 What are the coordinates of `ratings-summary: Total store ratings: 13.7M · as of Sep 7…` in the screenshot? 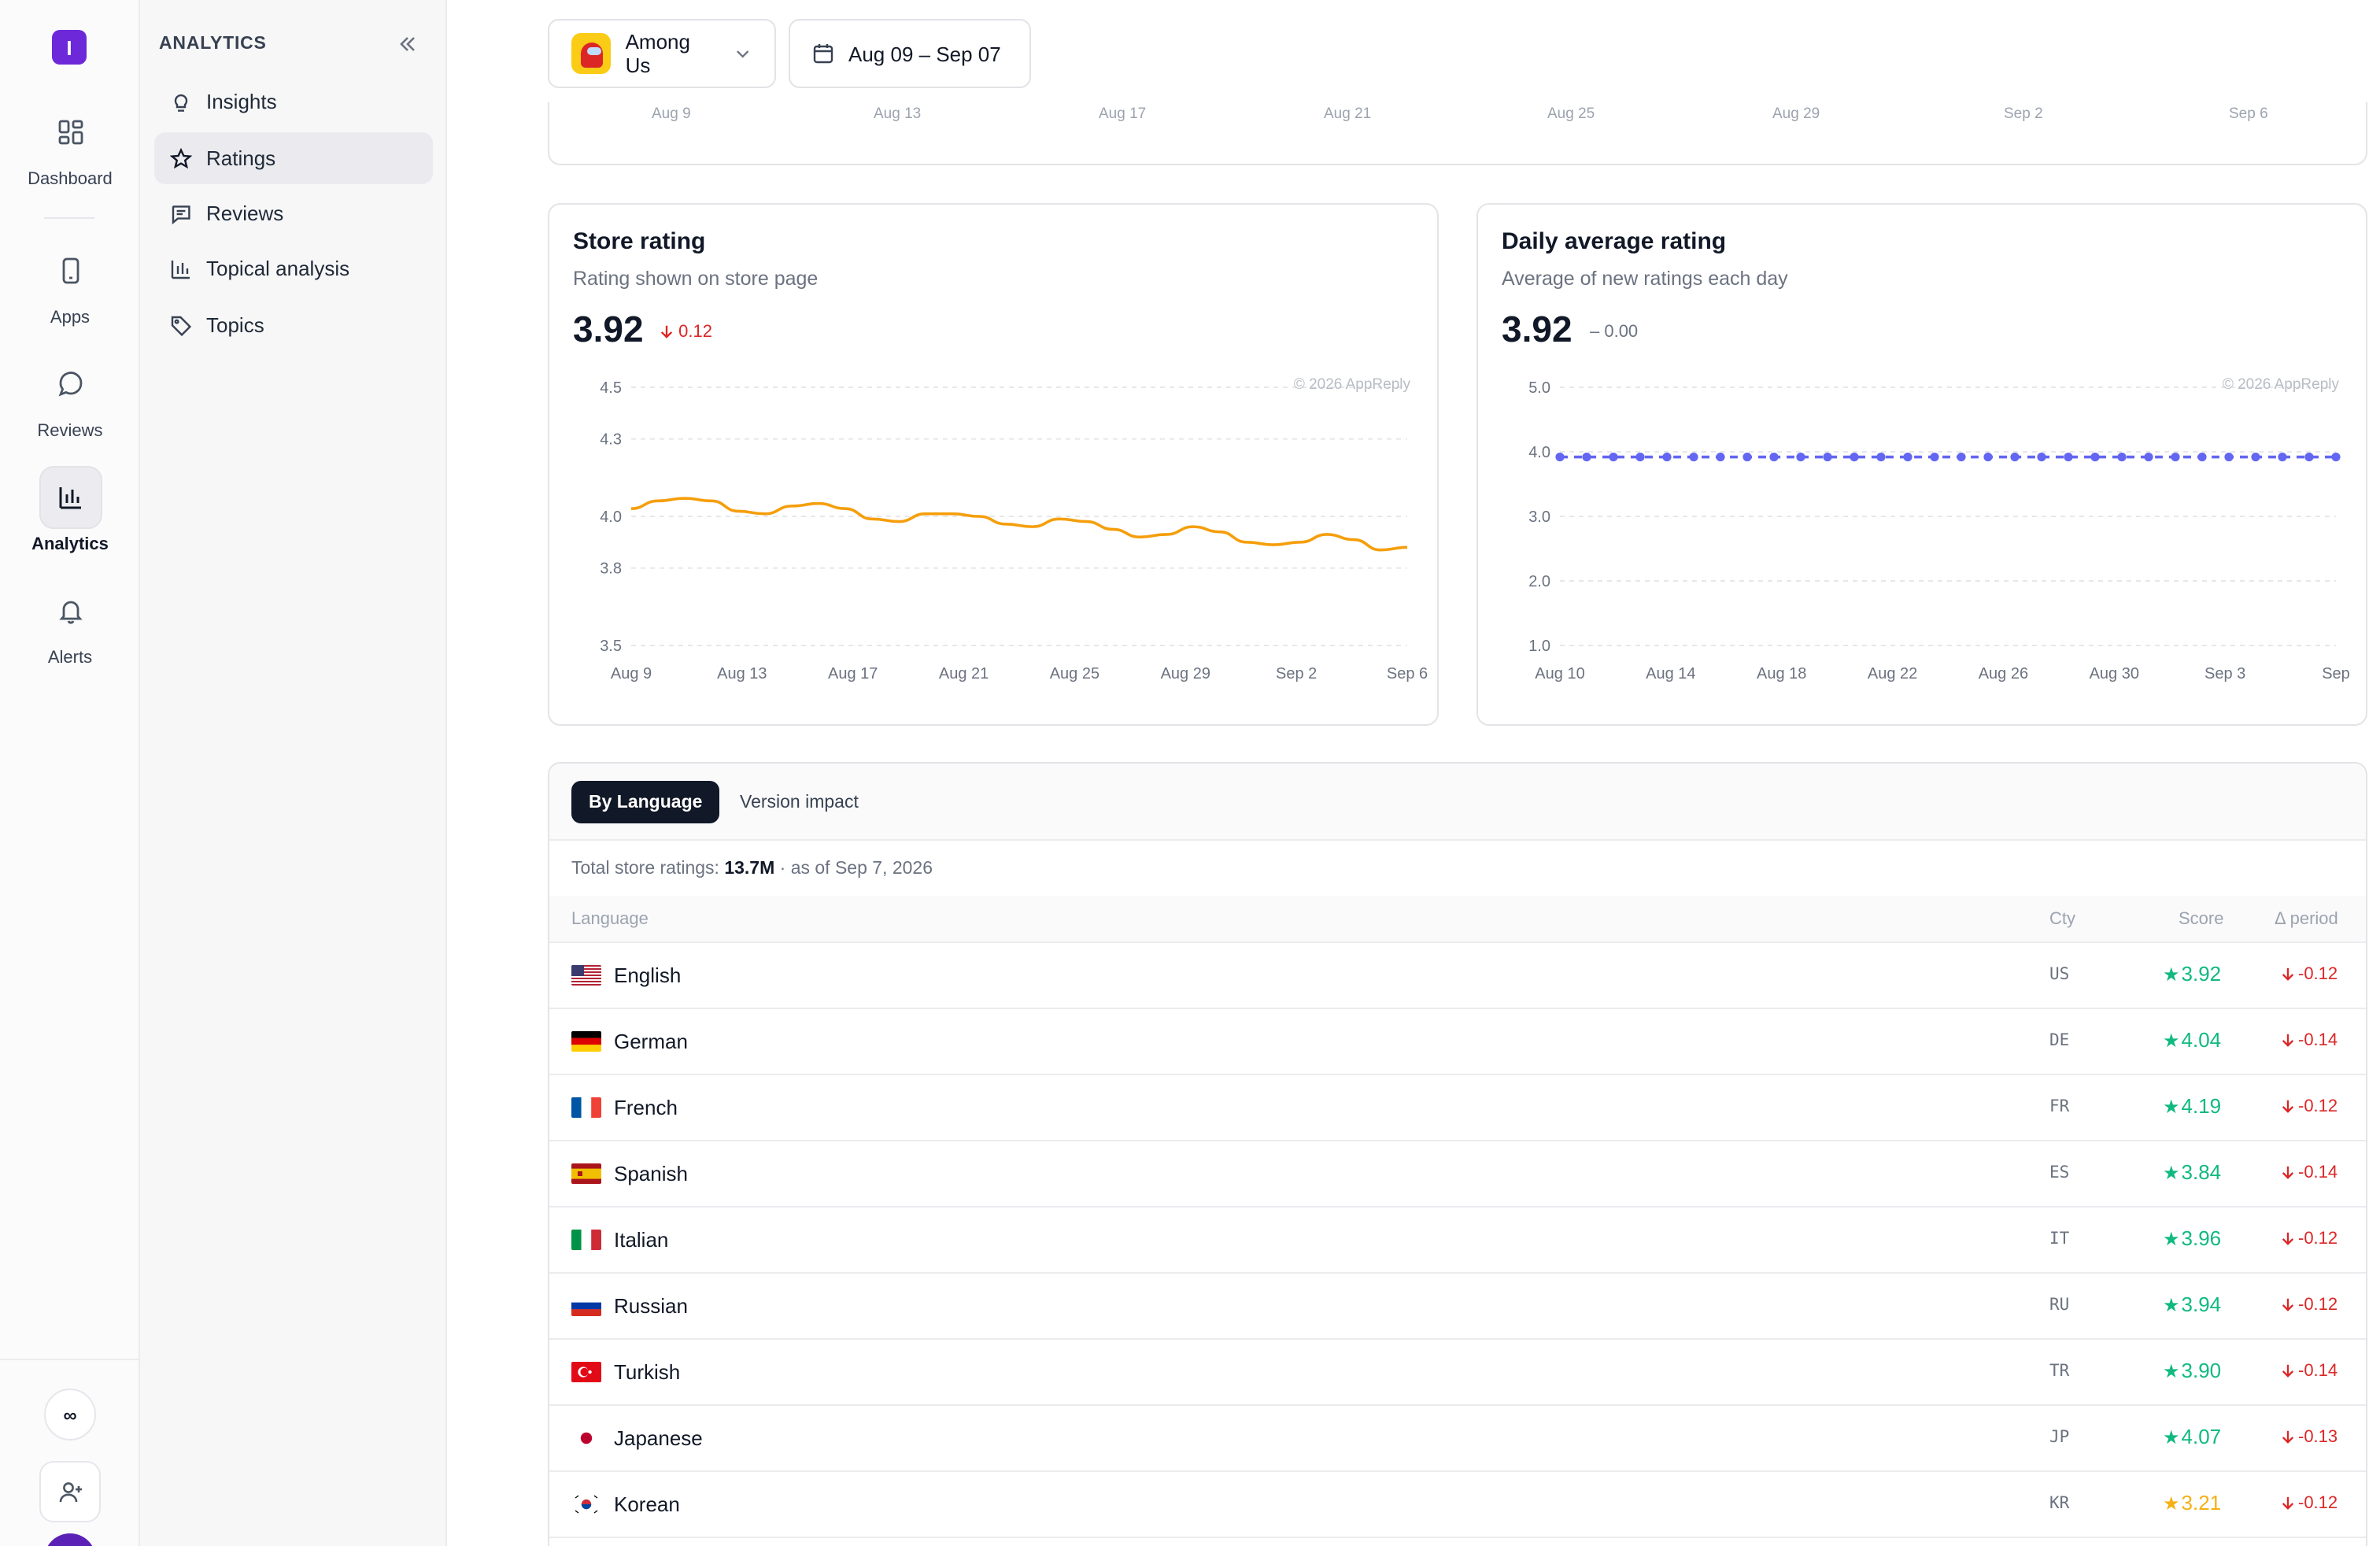 It's located at (752, 869).